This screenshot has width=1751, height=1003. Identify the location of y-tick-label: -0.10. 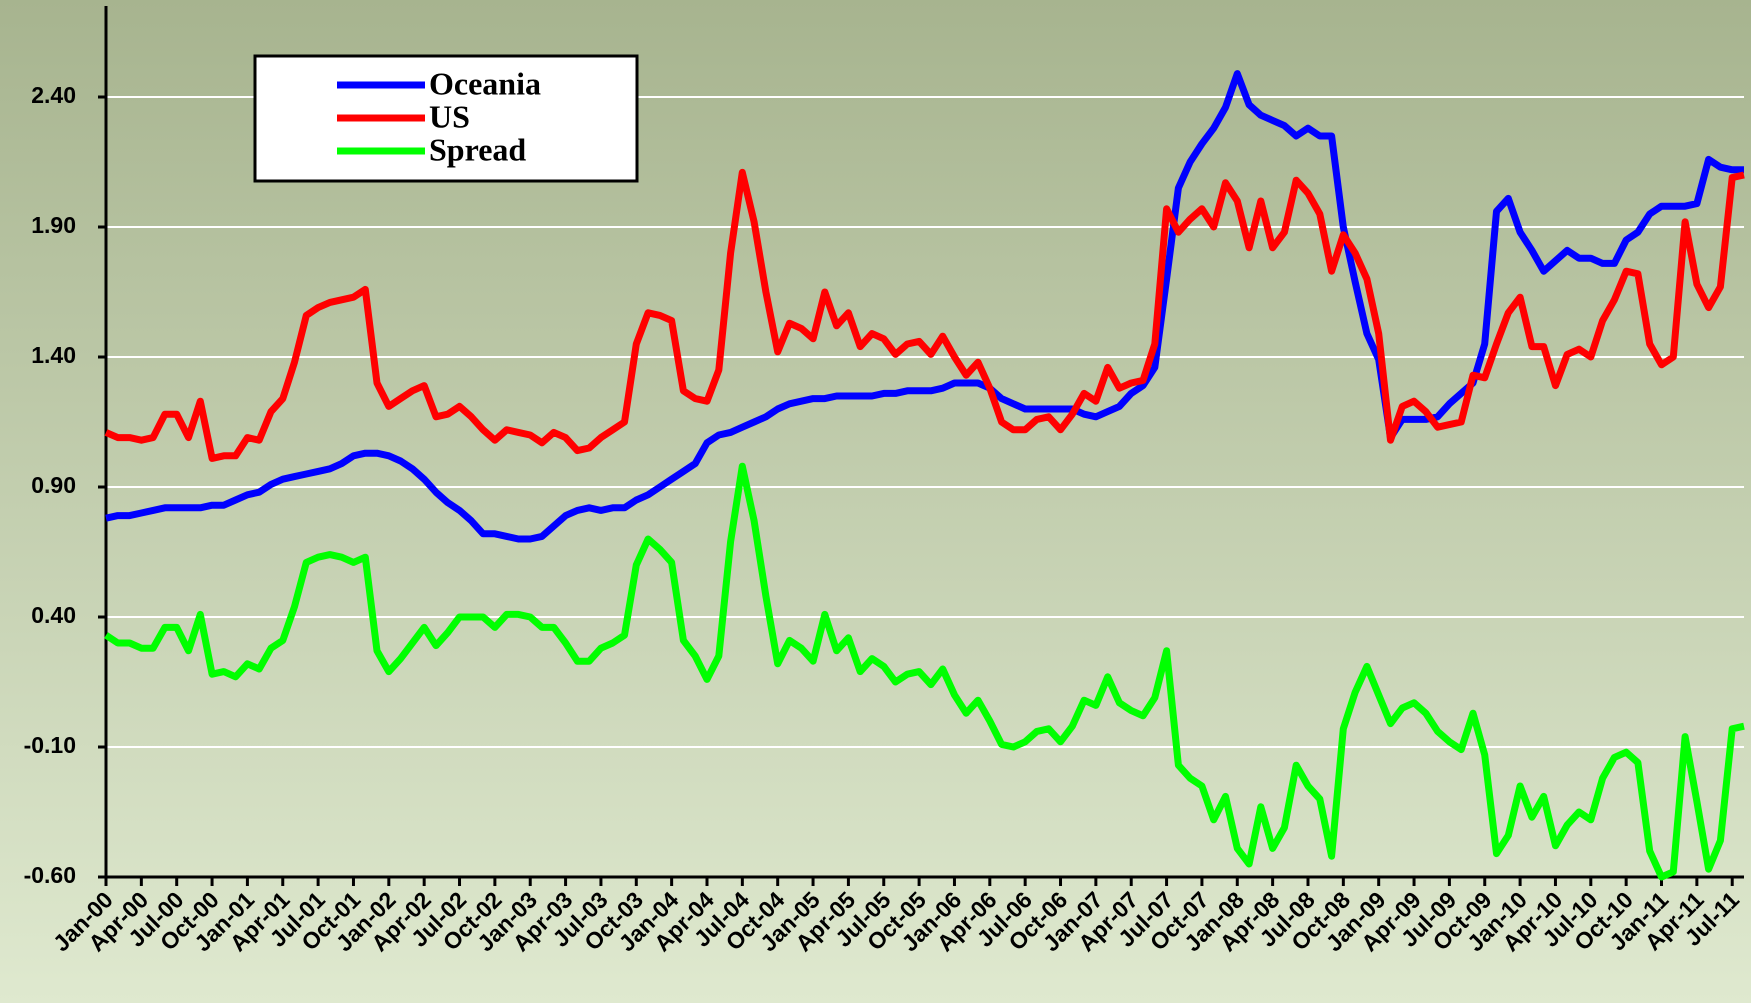
(50, 745).